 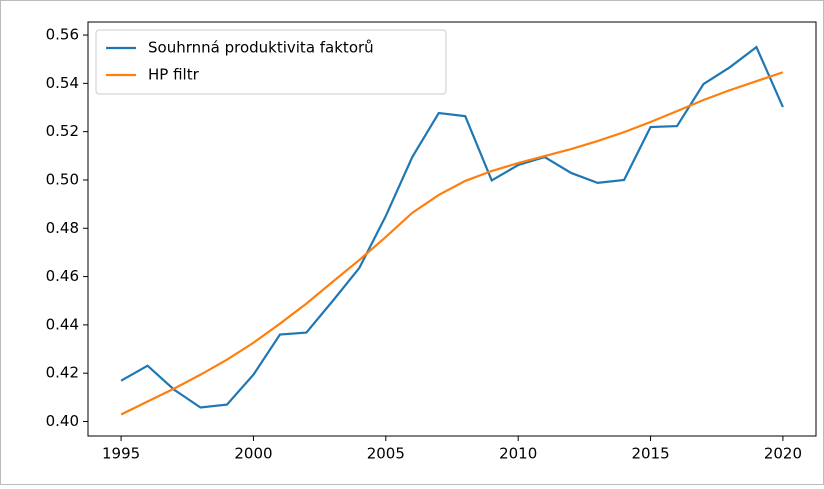 What do you see at coordinates (121, 454) in the screenshot?
I see `x-tick-label: 1995` at bounding box center [121, 454].